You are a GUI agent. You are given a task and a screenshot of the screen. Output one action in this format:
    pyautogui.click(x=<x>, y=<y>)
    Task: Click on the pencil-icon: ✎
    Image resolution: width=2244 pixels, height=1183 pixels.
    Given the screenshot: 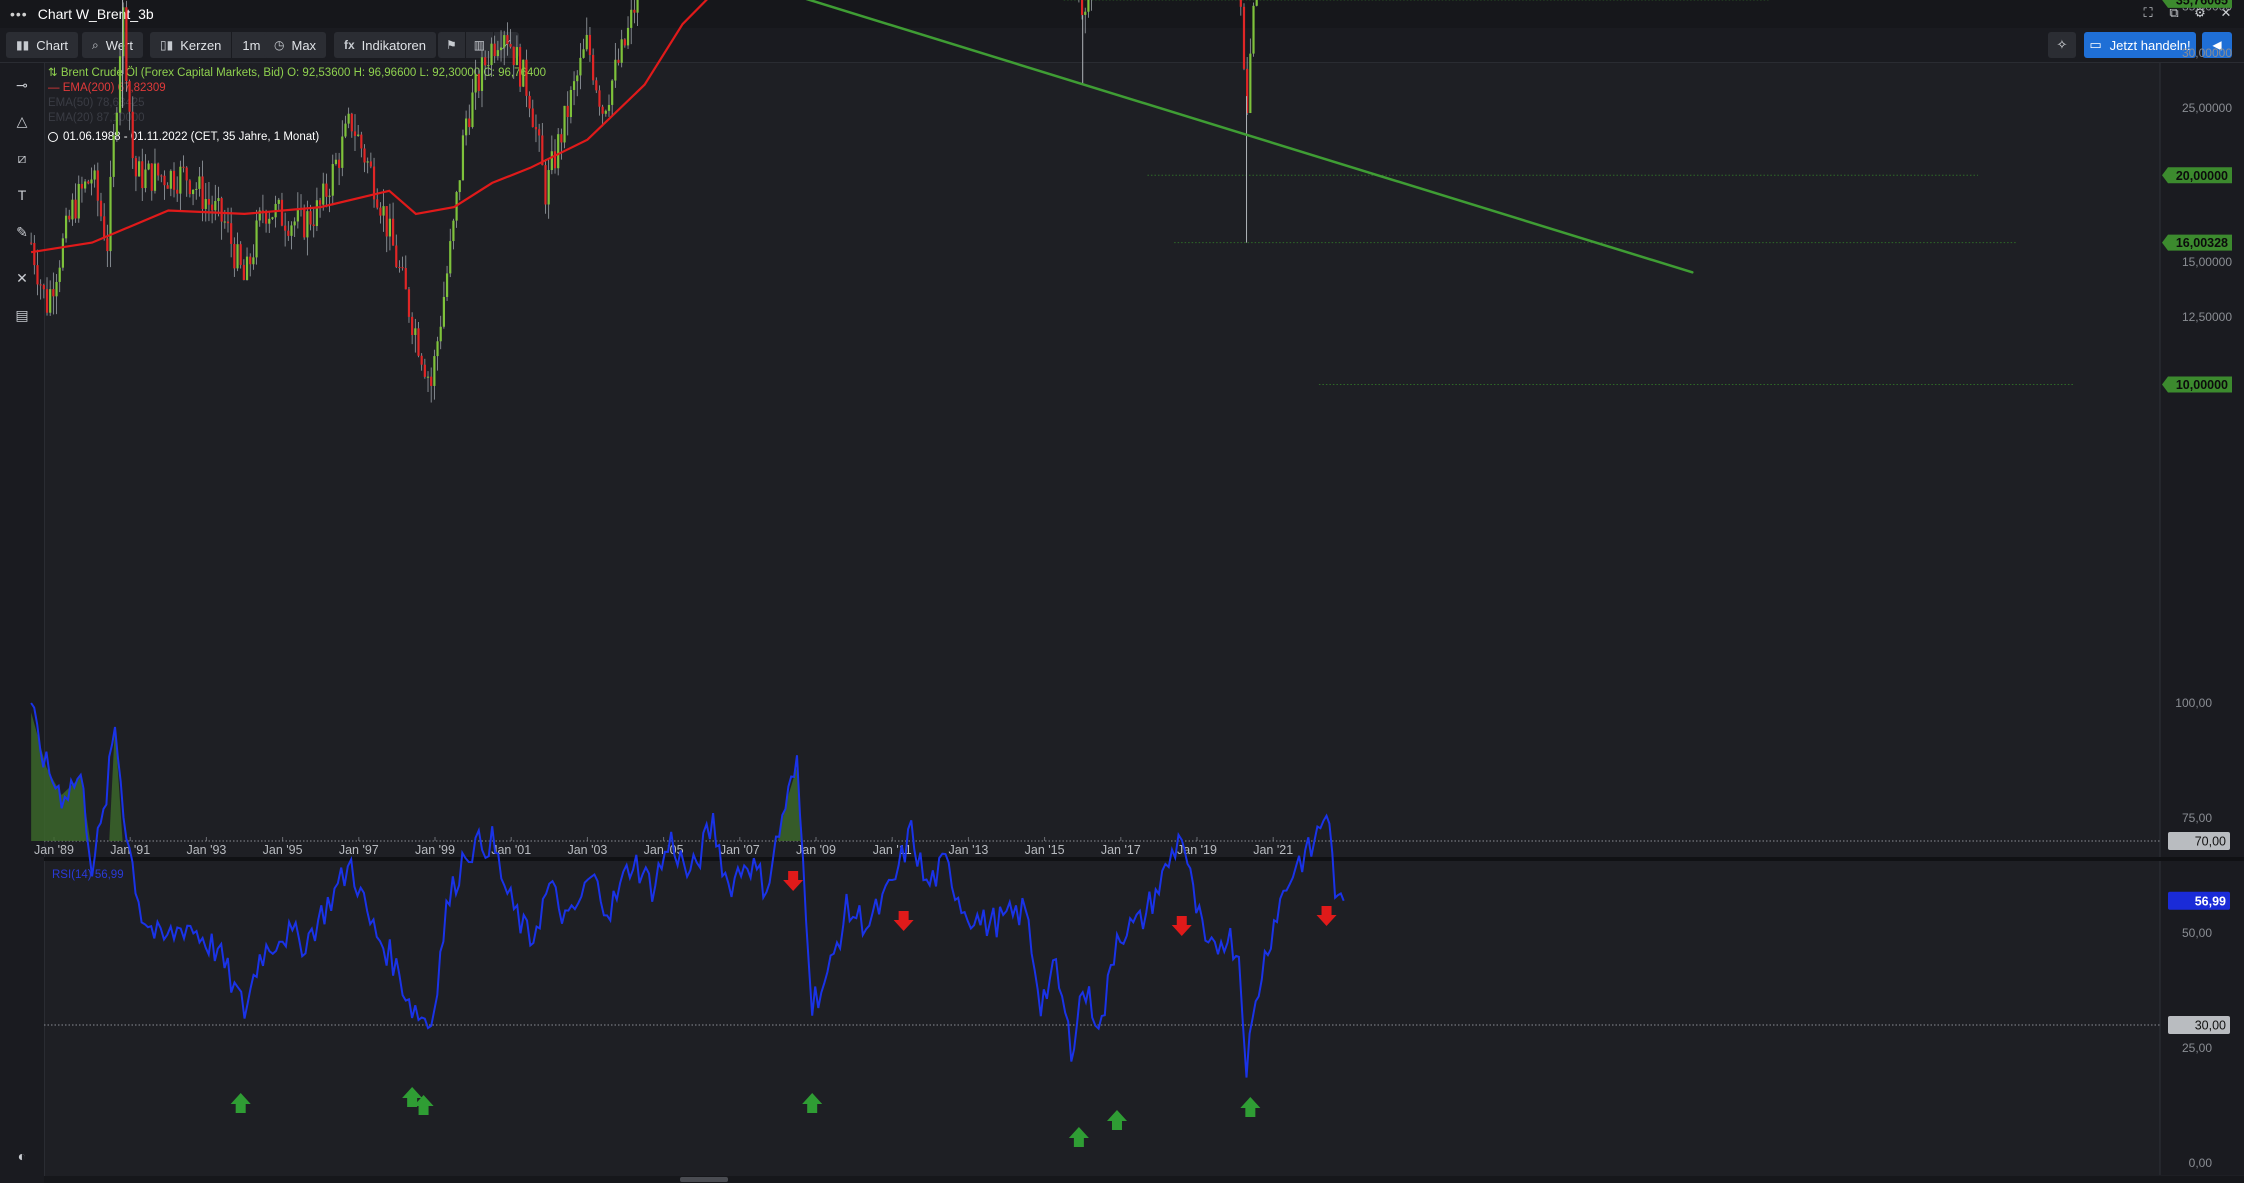 What is the action you would take?
    pyautogui.click(x=22, y=232)
    